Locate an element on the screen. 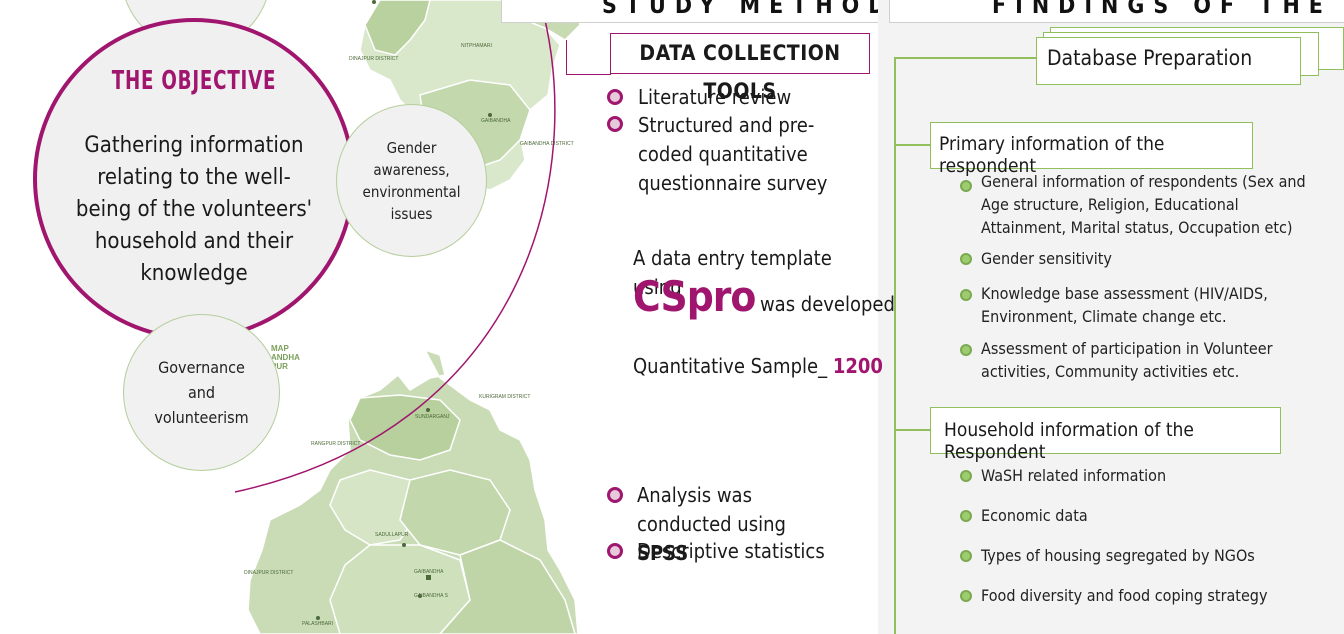  map-label: KURIGRAM DISTRICT is located at coordinates (505, 397).